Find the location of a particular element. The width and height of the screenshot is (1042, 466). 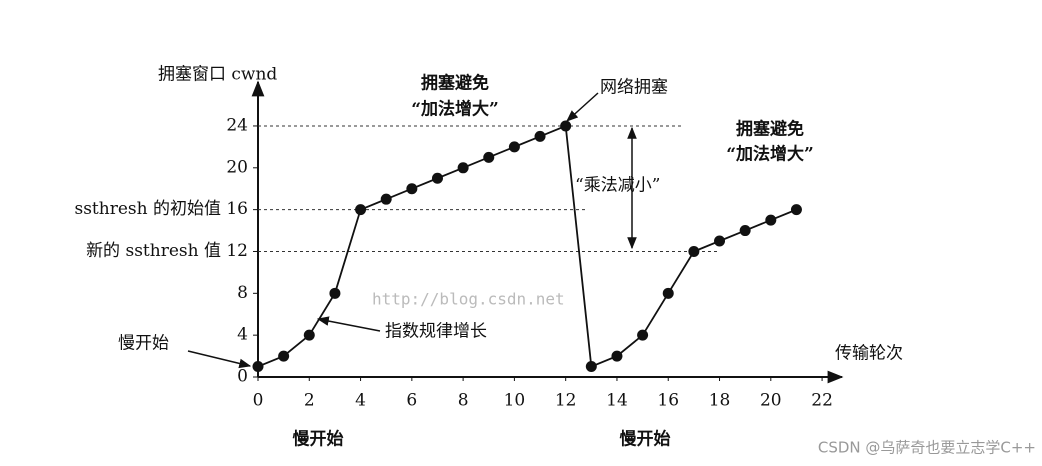

x-tick-label: 14 is located at coordinates (617, 401).